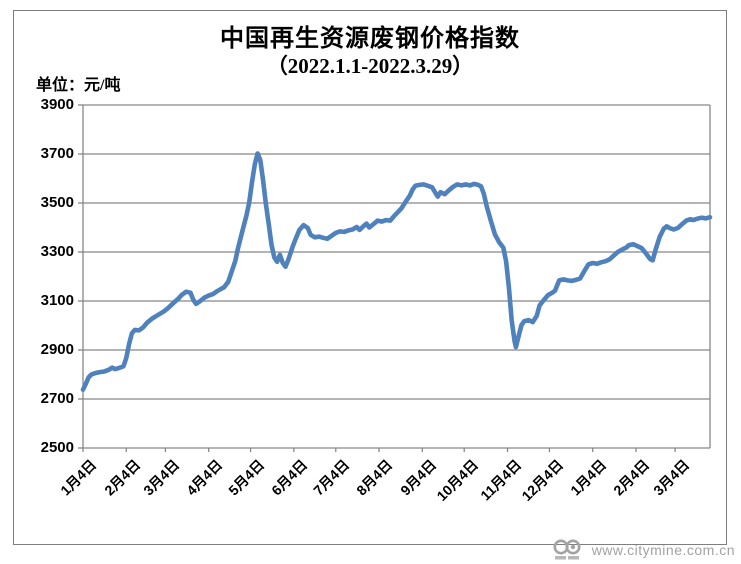 The width and height of the screenshot is (741, 564). I want to click on y-axis-label: 3300, so click(57, 251).